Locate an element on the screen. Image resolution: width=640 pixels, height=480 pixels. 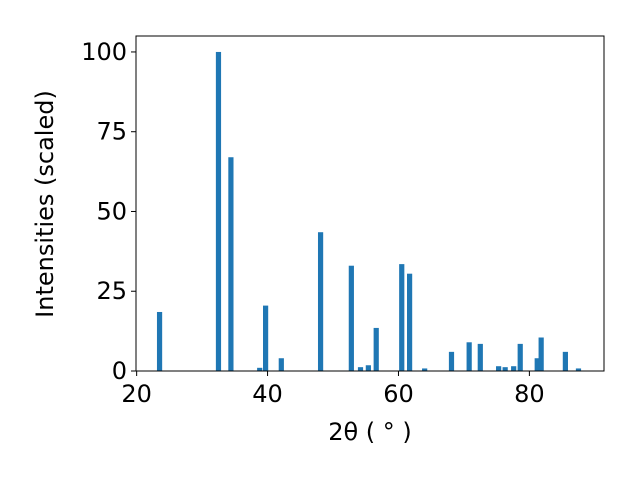
y-tick-label: 75 is located at coordinates (111, 132).